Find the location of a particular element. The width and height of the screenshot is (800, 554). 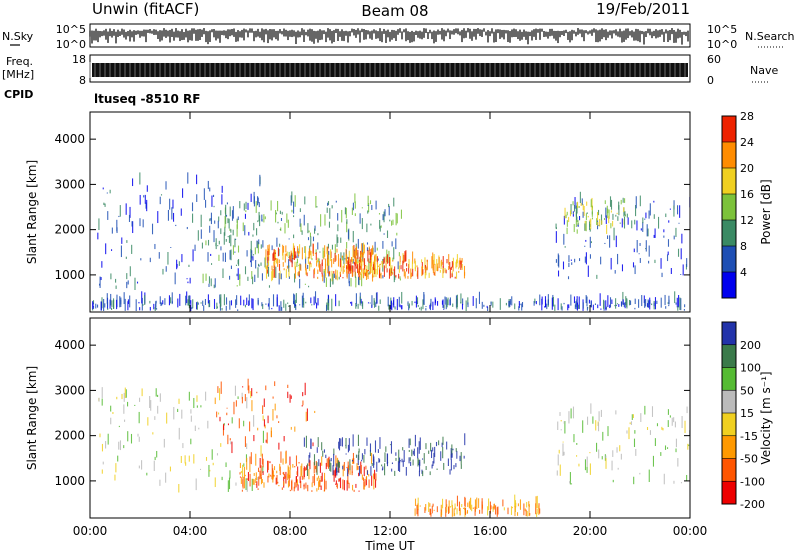

beam-title: Beam 08 is located at coordinates (394, 11).